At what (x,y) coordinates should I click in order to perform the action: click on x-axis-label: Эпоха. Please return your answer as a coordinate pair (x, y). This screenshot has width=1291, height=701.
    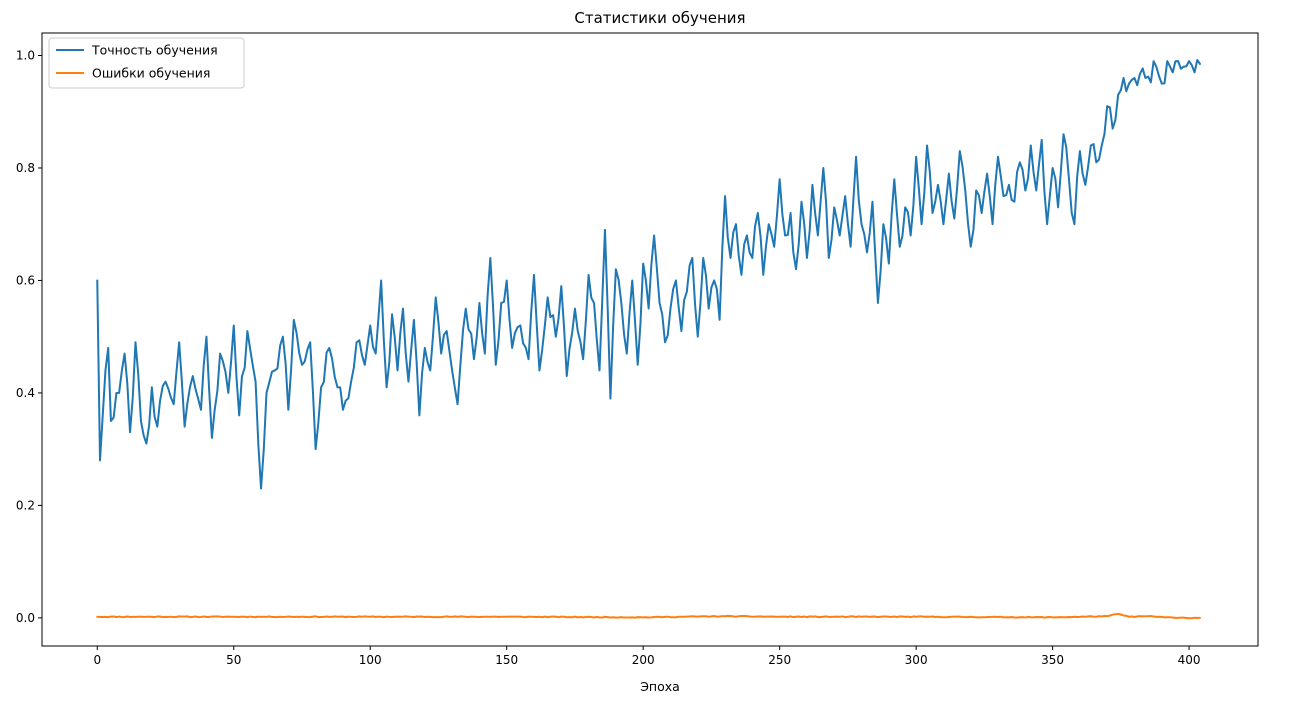
    Looking at the image, I should click on (660, 686).